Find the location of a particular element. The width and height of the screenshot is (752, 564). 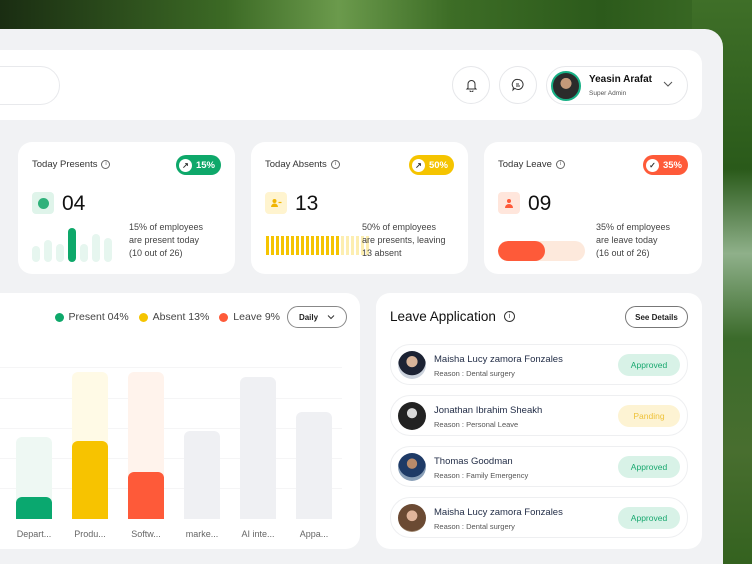

stat-value: 09 is located at coordinates (540, 203).